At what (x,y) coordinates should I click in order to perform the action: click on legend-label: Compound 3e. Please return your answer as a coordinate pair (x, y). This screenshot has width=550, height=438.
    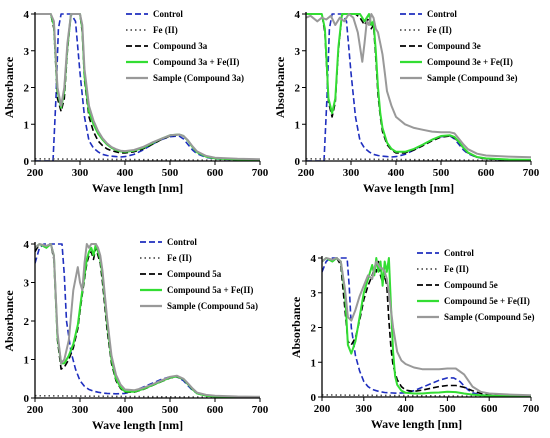
    Looking at the image, I should click on (454, 46).